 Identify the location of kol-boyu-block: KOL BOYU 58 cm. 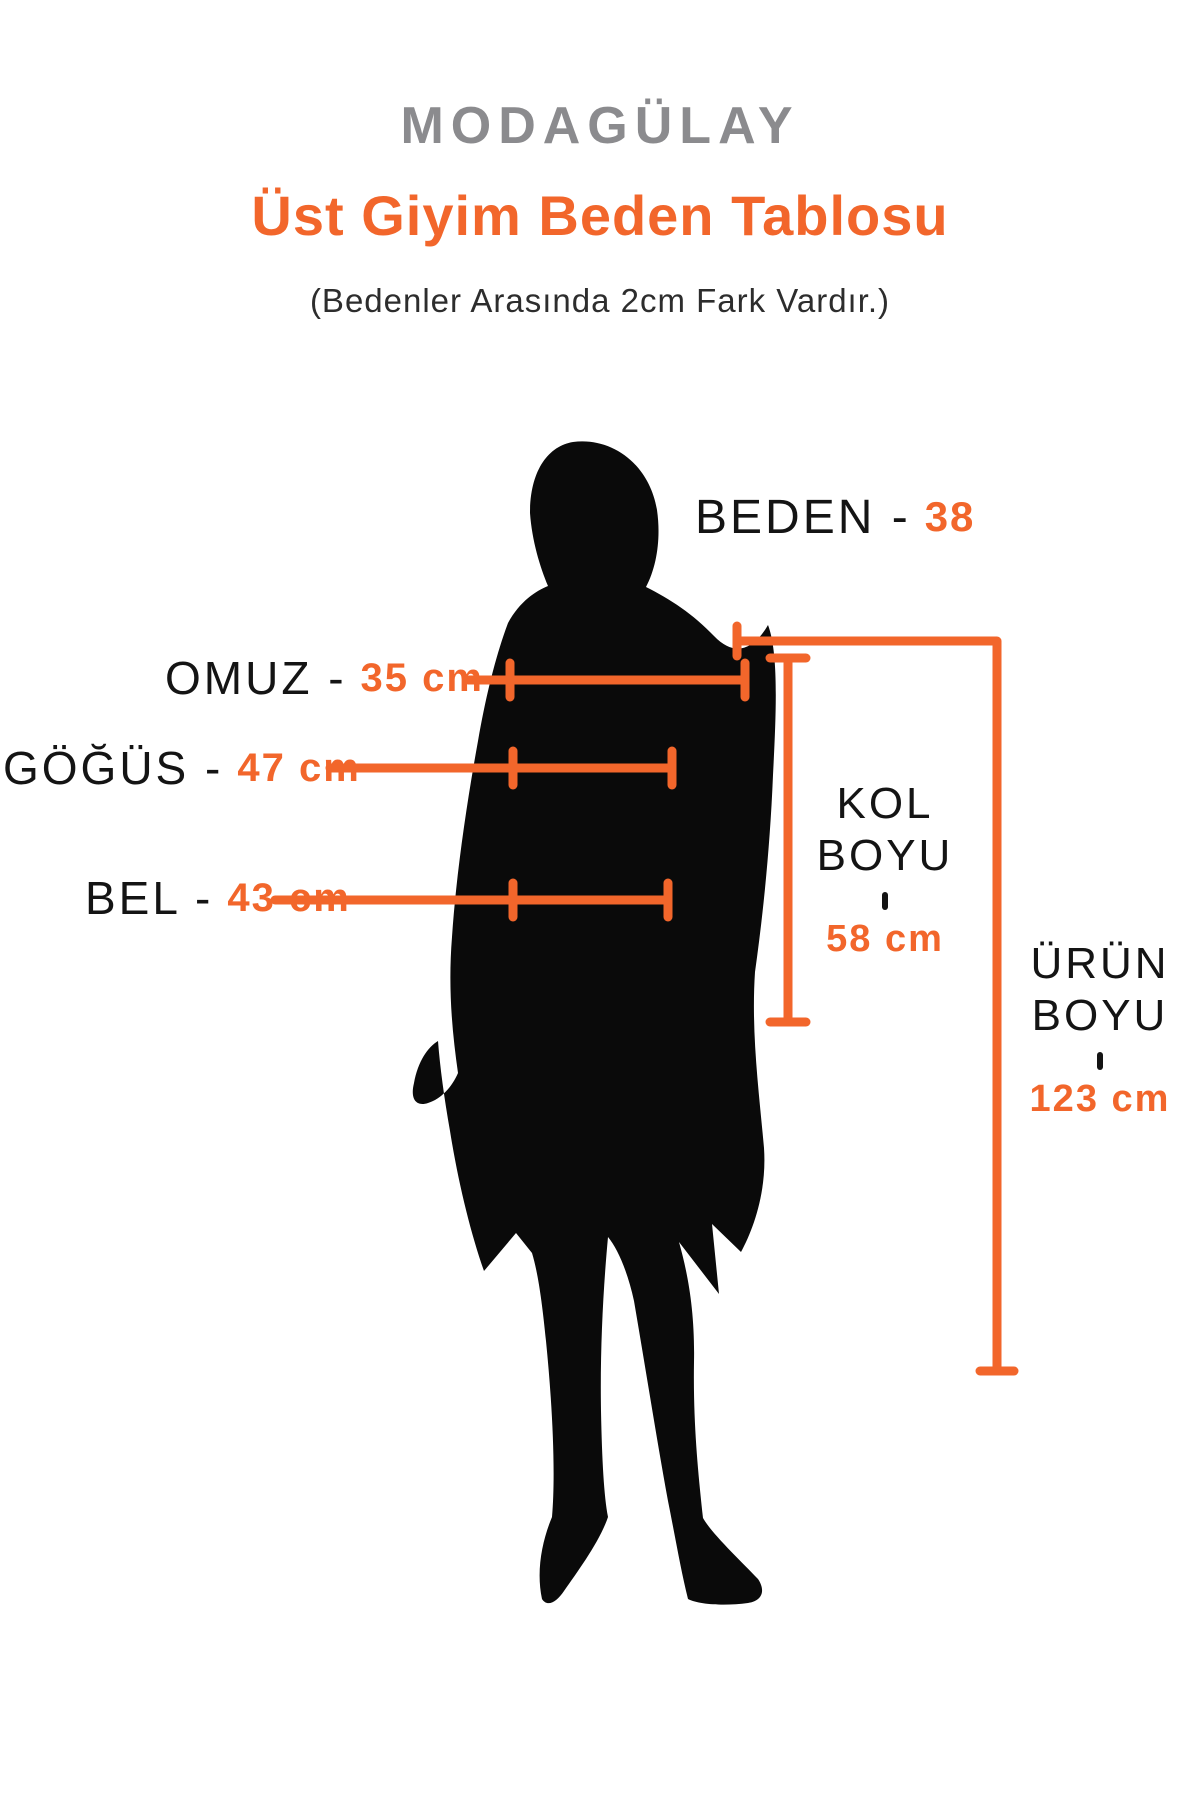
(885, 869).